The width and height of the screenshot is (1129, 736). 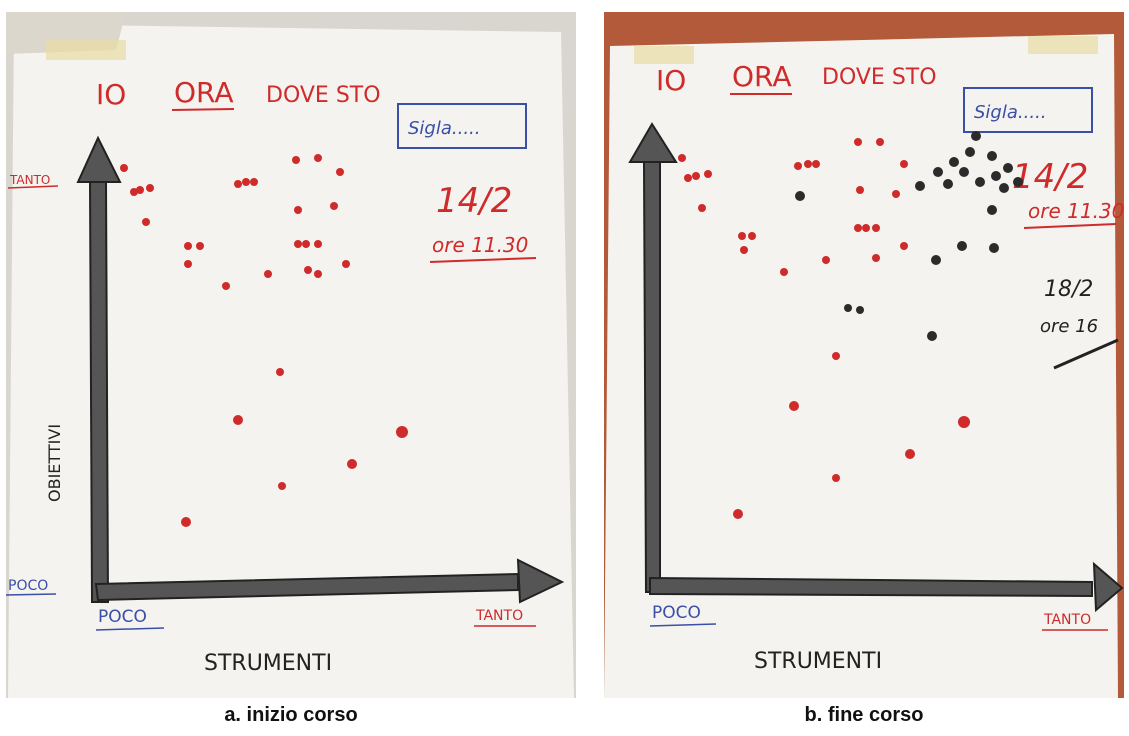 What do you see at coordinates (28, 586) in the screenshot?
I see `y-low-label: POCO` at bounding box center [28, 586].